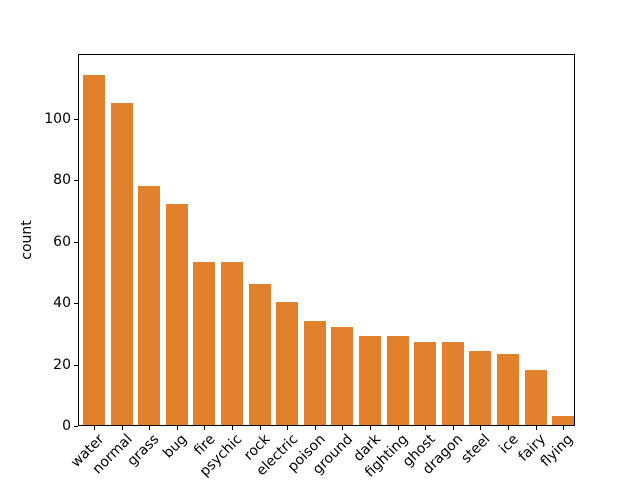 This screenshot has height=480, width=640. I want to click on x-tick-mark-fighting, so click(398, 428).